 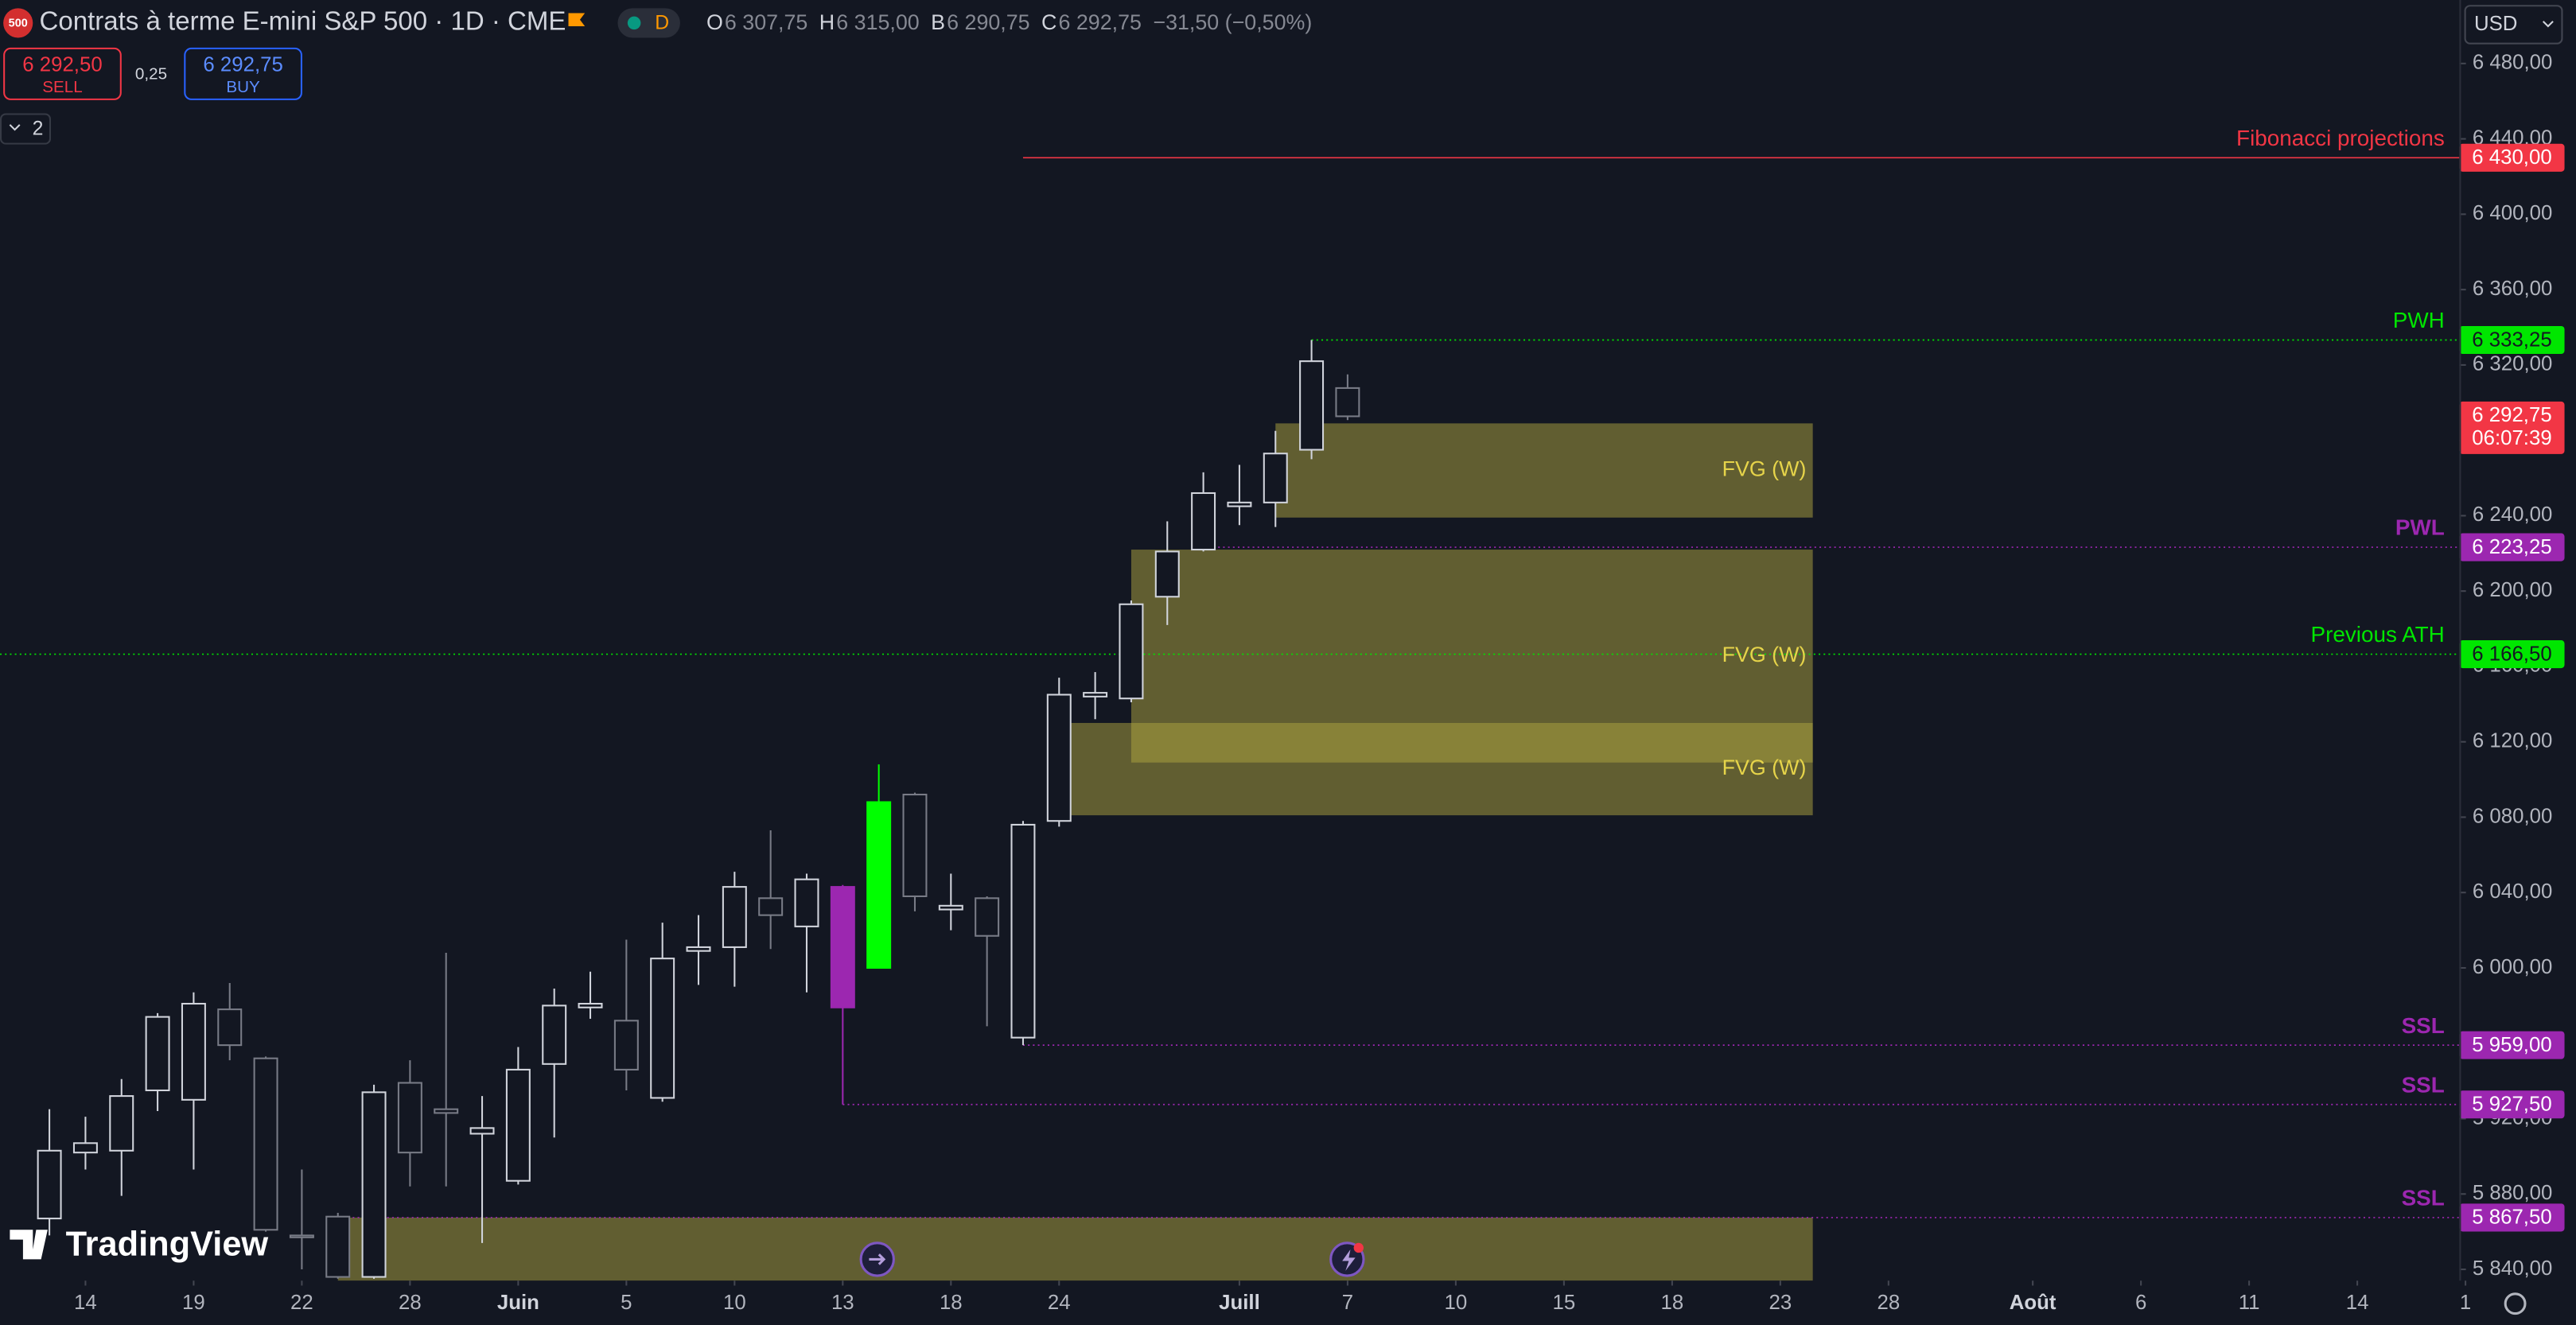 I want to click on price-tag-label: 5 927,50, so click(x=2512, y=1105).